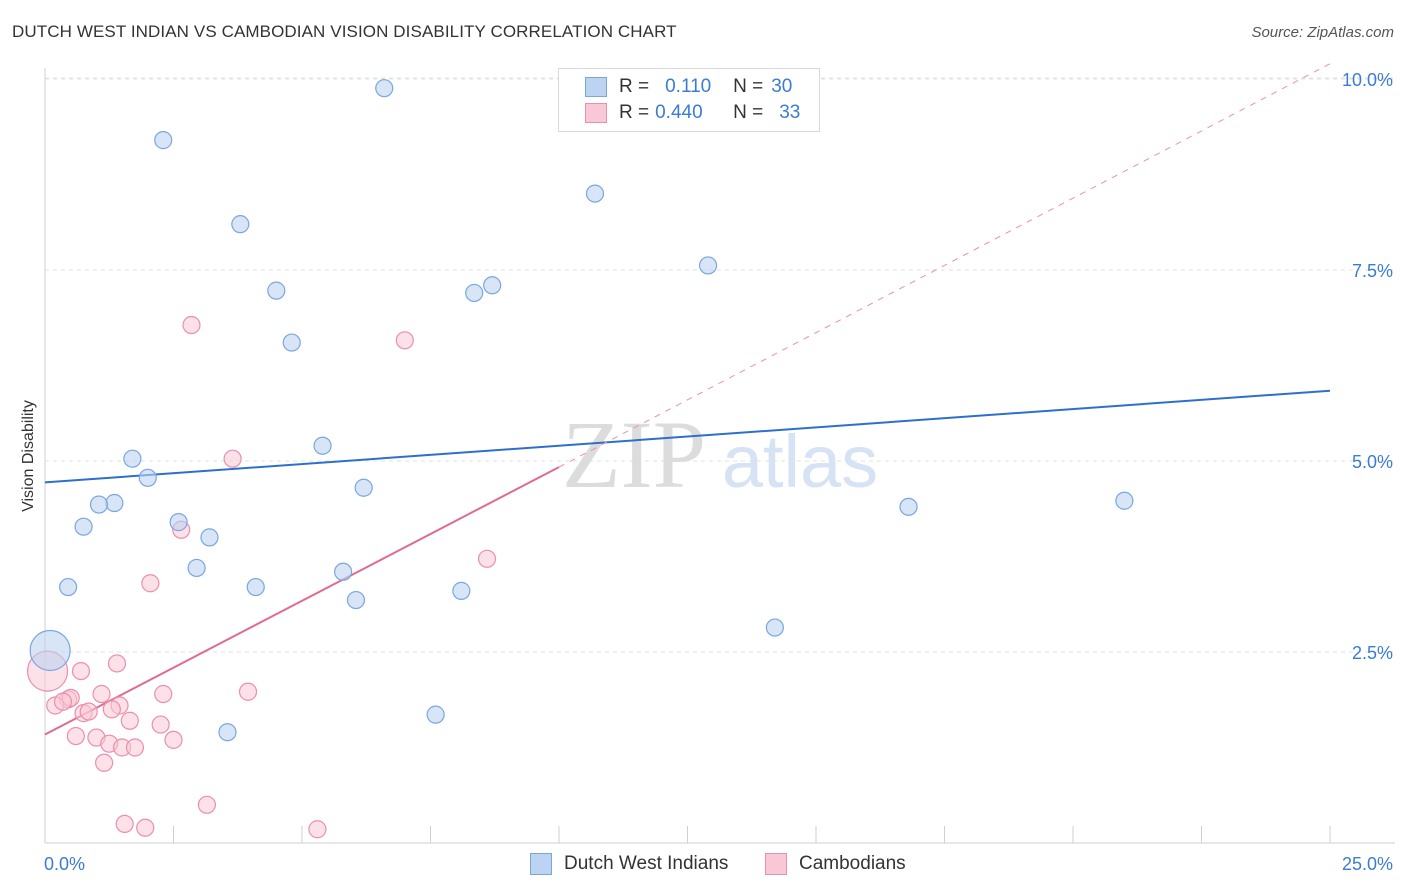 This screenshot has width=1406, height=892. I want to click on y-tick-label: 7.5%, so click(1372, 271).